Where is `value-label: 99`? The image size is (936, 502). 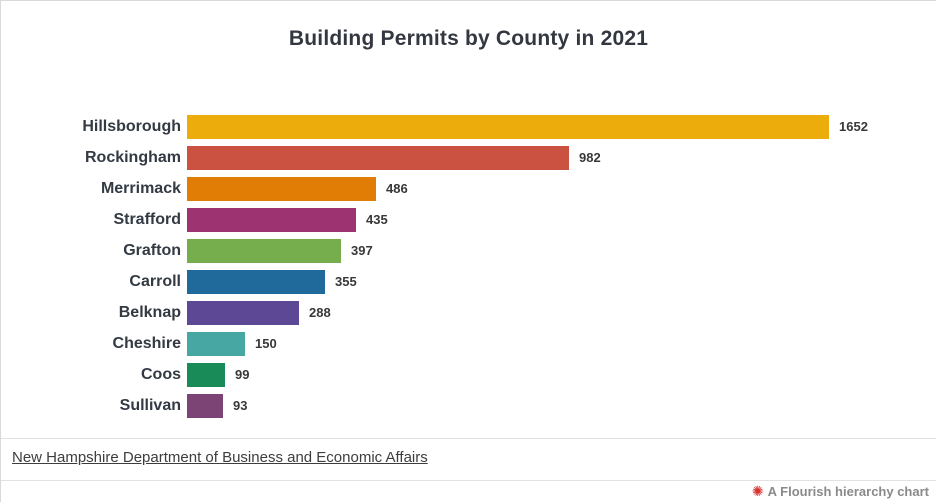 value-label: 99 is located at coordinates (242, 374).